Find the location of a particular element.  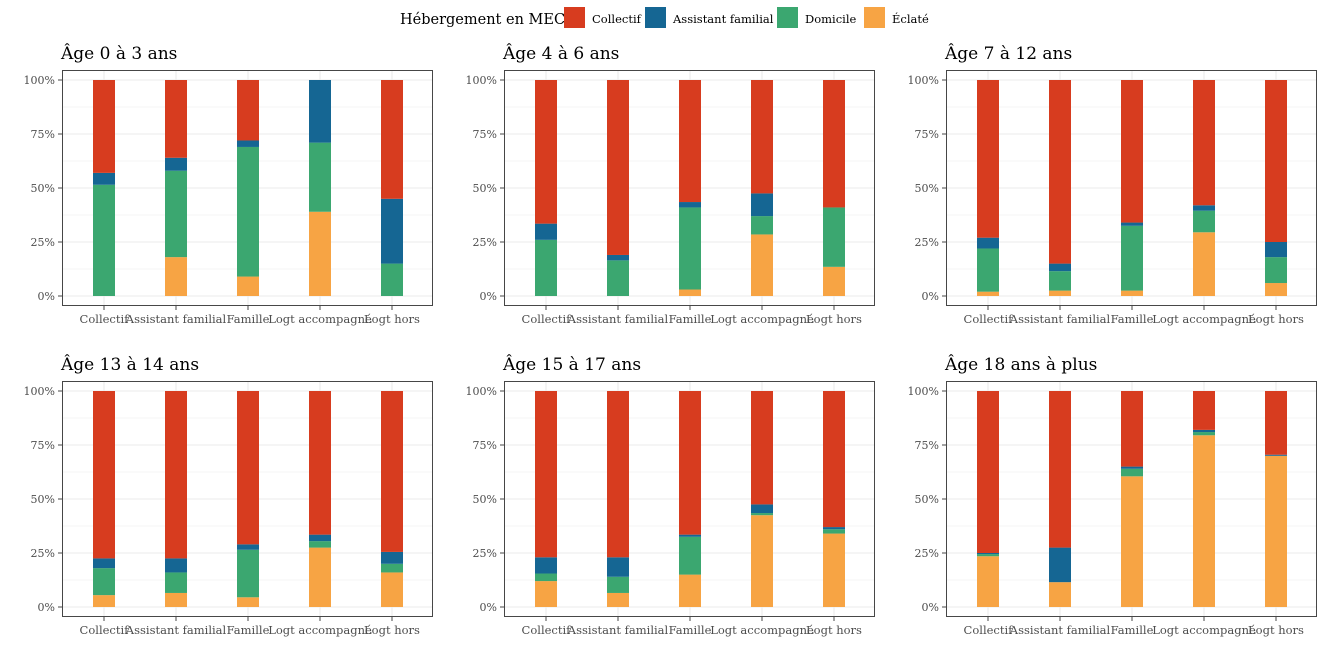

bar-segment-eclate-collectif is located at coordinates (988, 581).